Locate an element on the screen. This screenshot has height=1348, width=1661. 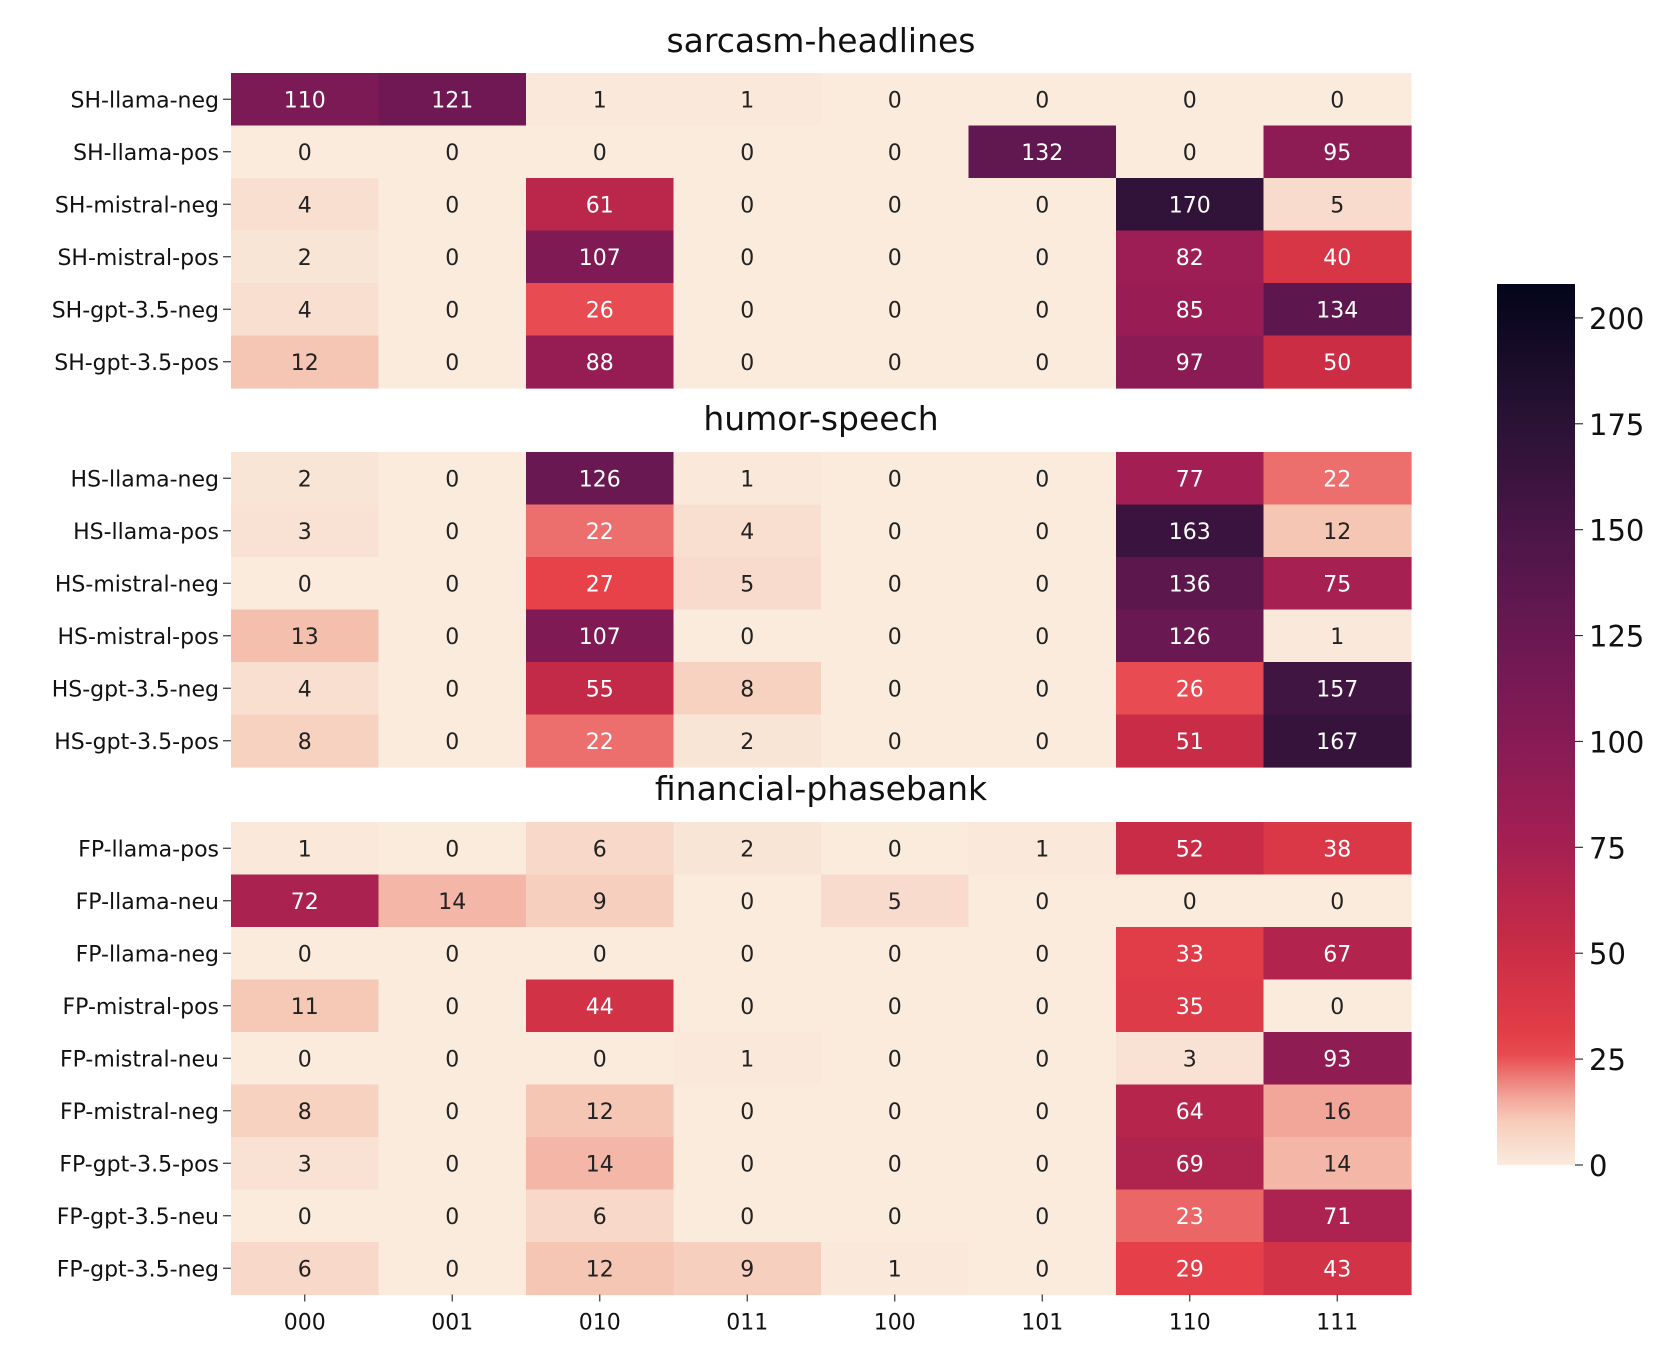
cell-value: 3 is located at coordinates (305, 1164).